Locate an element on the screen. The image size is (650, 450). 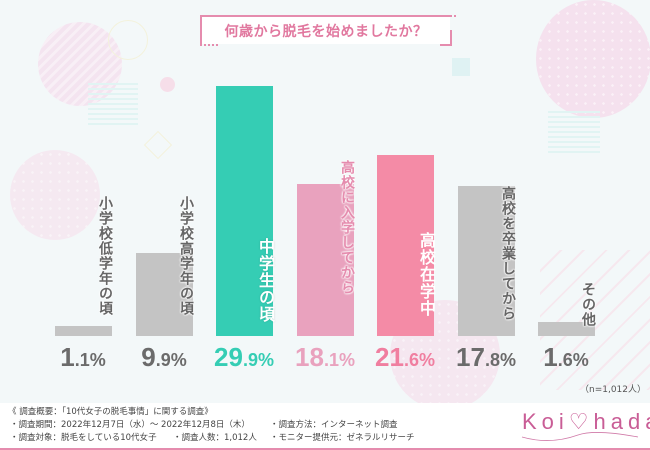
logo-swoosh-icon is located at coordinates (580, 436).